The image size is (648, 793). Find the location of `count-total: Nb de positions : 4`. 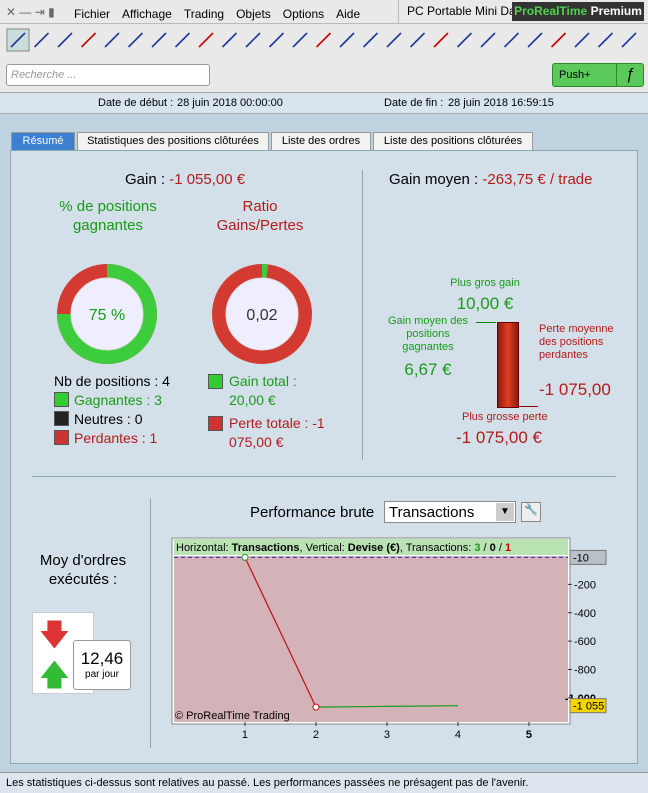

count-total: Nb de positions : 4 is located at coordinates (112, 381).